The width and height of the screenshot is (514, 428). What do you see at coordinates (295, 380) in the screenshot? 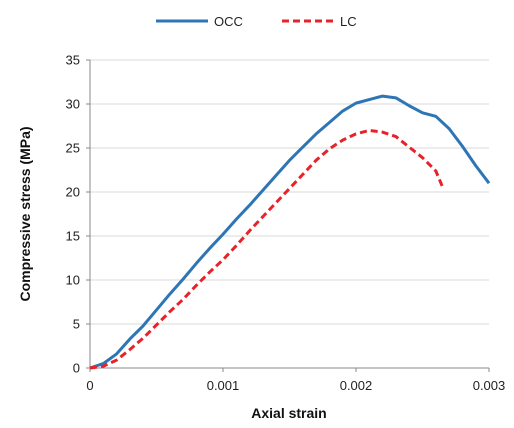
I see `x-ticks: 0 0.001 0.002 0.003` at bounding box center [295, 380].